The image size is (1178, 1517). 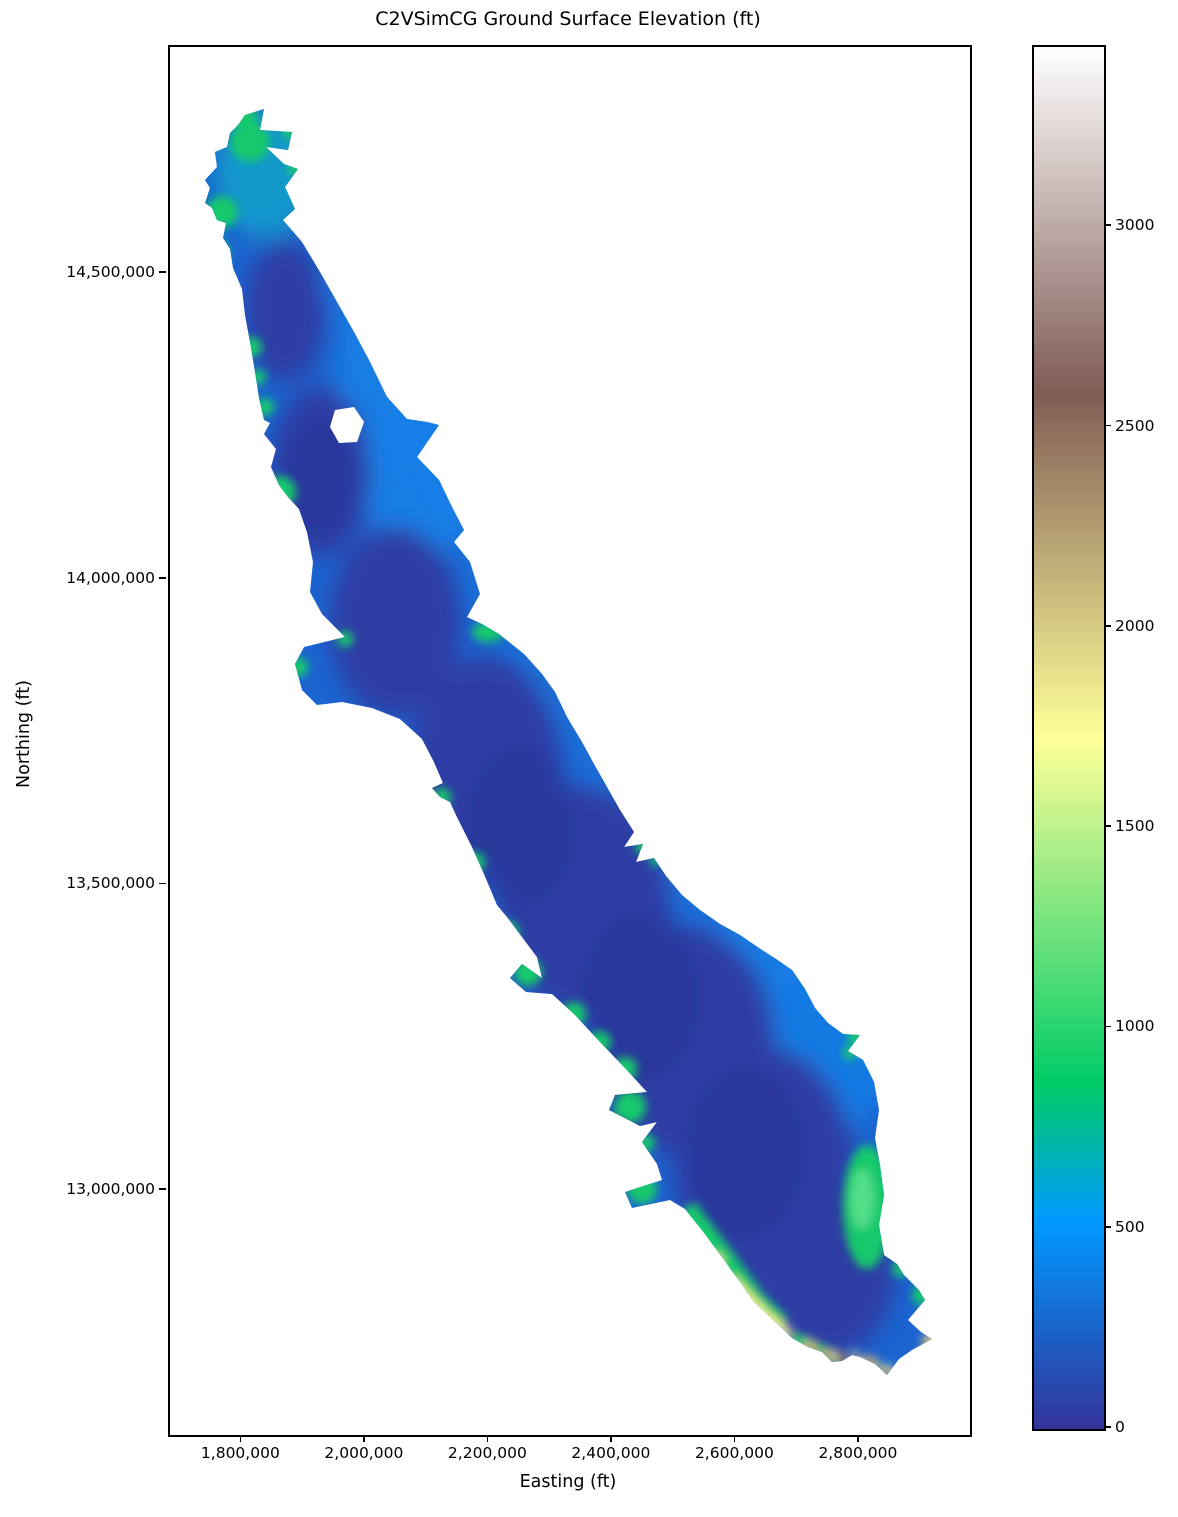 What do you see at coordinates (1135, 826) in the screenshot?
I see `colorbar-tick-label: 1500` at bounding box center [1135, 826].